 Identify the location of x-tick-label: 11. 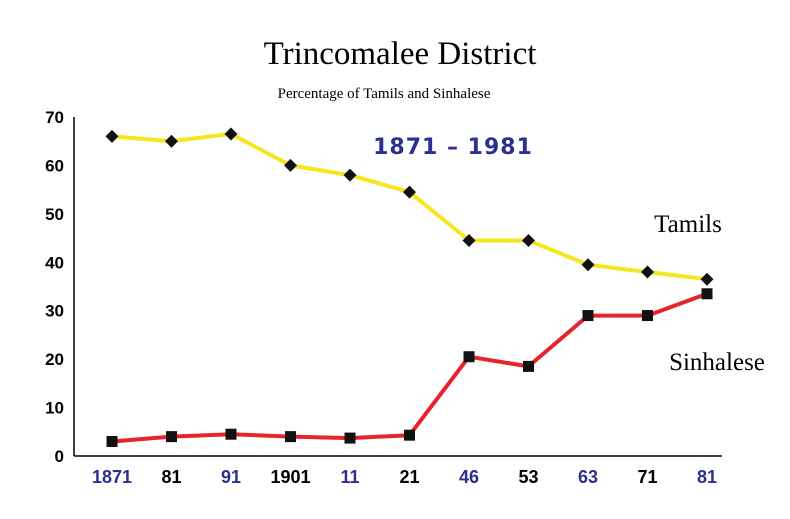
(349, 477).